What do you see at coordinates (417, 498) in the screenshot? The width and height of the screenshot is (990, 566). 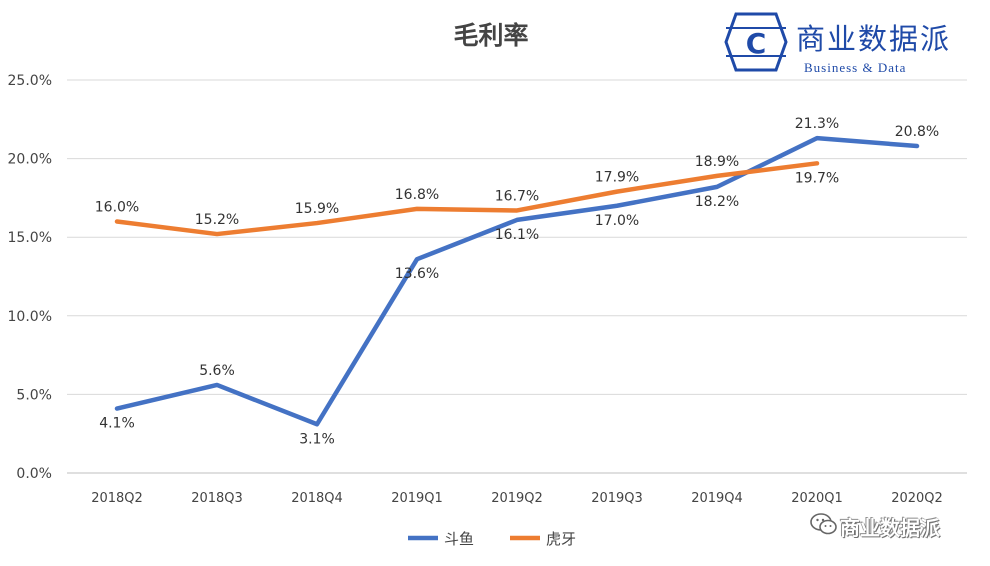 I see `x-tick-label: 2019Q1` at bounding box center [417, 498].